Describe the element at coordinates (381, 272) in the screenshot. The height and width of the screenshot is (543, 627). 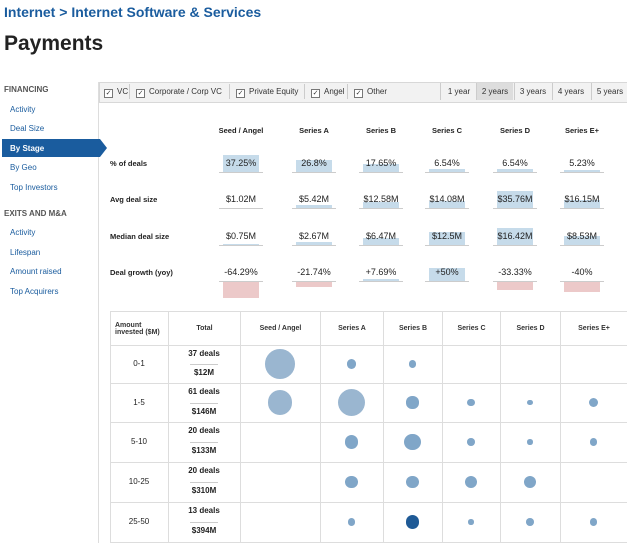
I see `value-label: +7.69%` at that location.